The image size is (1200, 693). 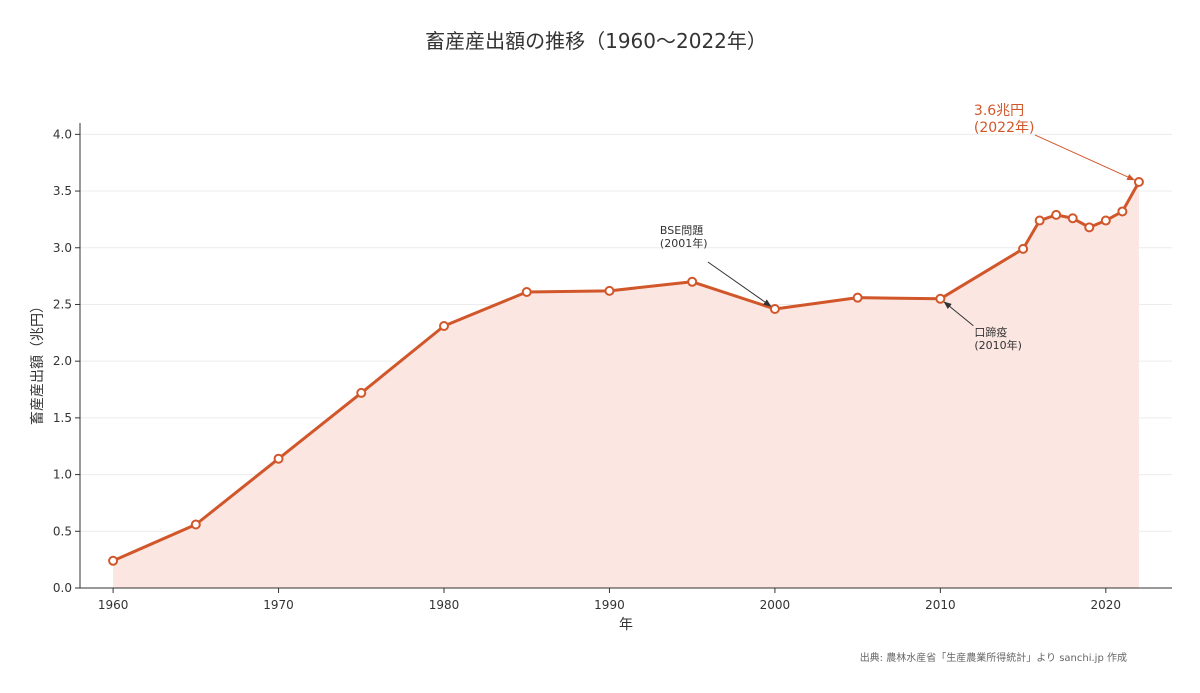 I want to click on annotation-text: BSE問題, so click(x=681, y=230).